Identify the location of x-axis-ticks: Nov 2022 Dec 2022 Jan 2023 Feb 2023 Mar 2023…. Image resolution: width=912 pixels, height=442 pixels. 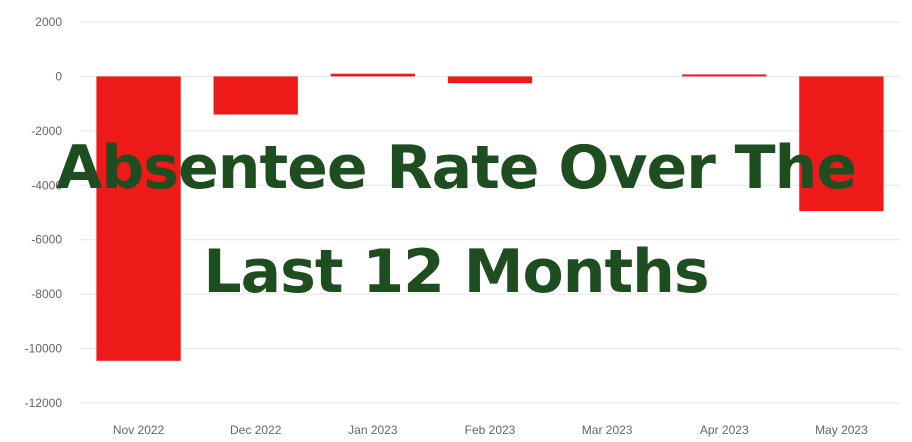
(490, 430).